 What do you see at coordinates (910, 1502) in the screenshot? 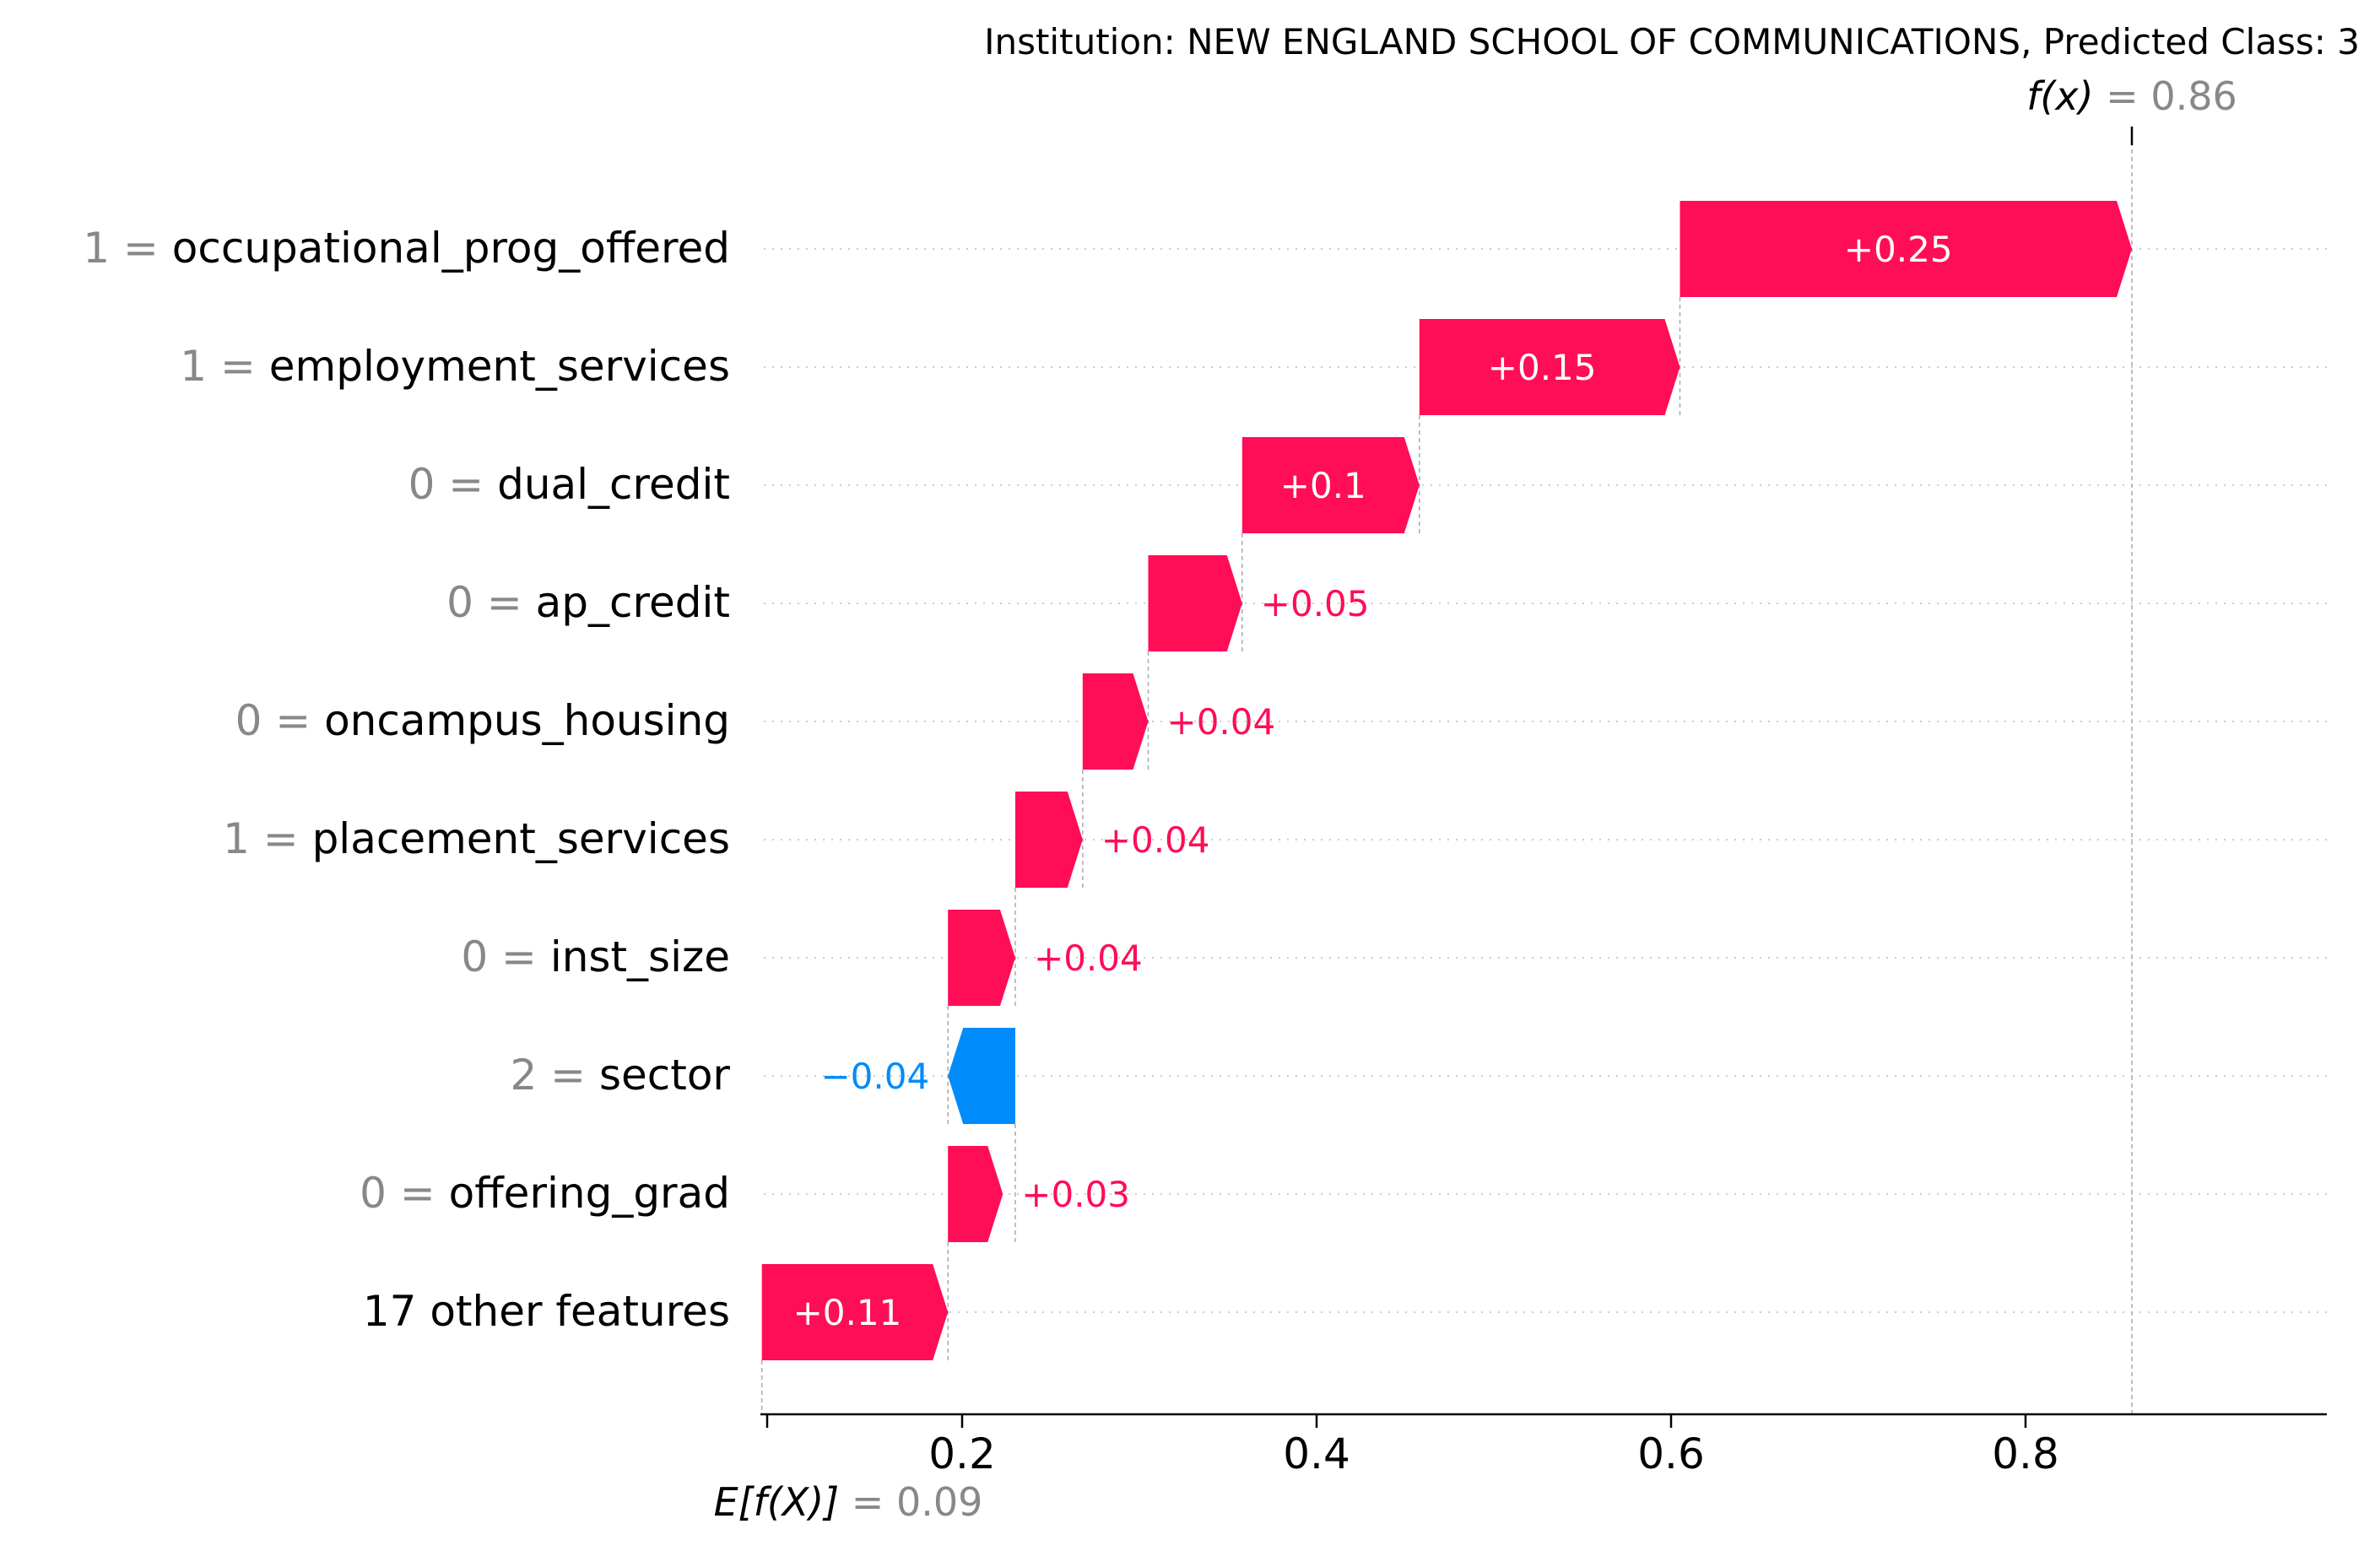
I see `base-value: = 0.09` at bounding box center [910, 1502].